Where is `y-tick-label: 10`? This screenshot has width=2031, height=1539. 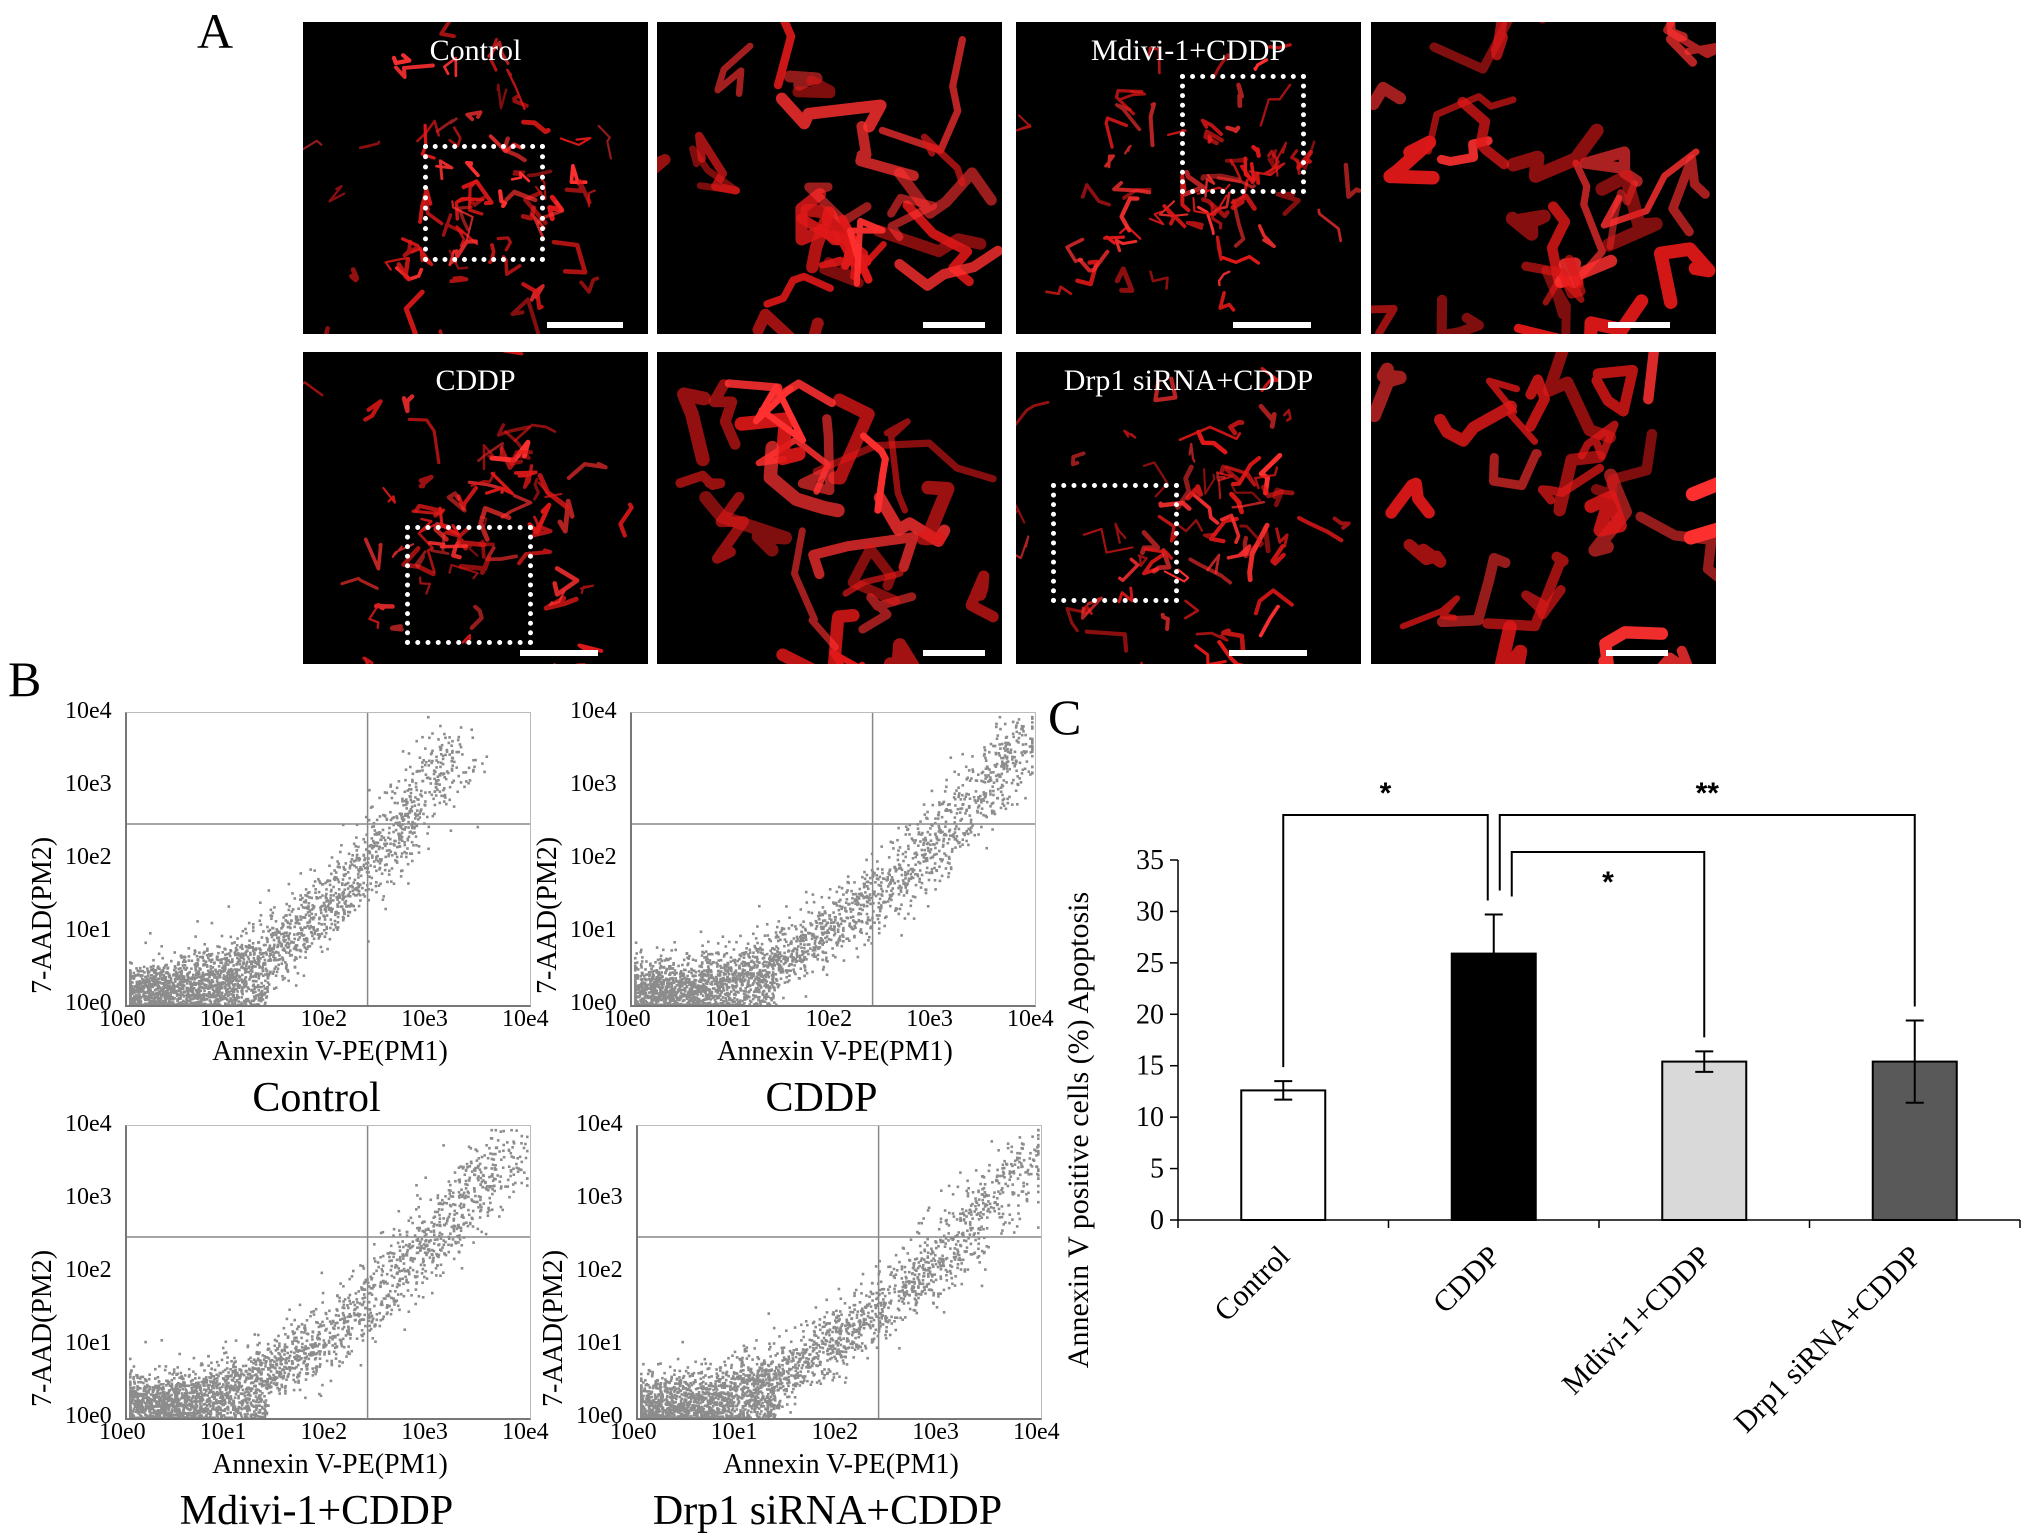 y-tick-label: 10 is located at coordinates (1150, 1117).